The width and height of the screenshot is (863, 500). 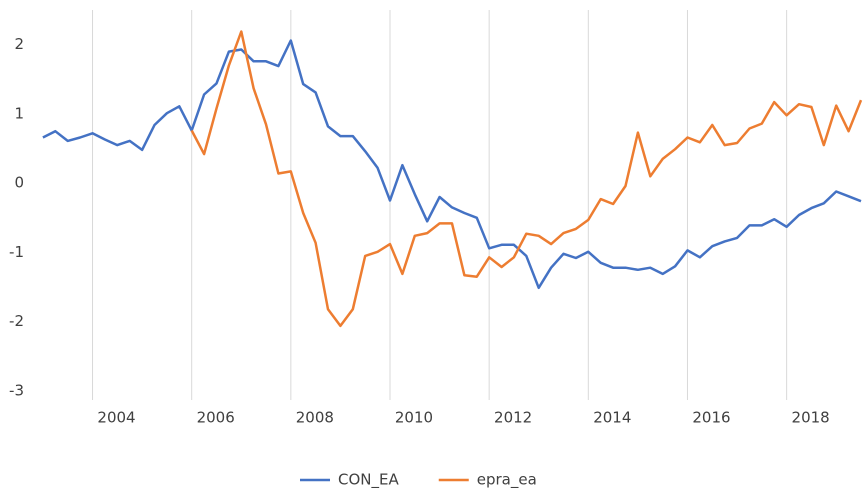 What do you see at coordinates (368, 480) in the screenshot?
I see `legend-label: CON_EA` at bounding box center [368, 480].